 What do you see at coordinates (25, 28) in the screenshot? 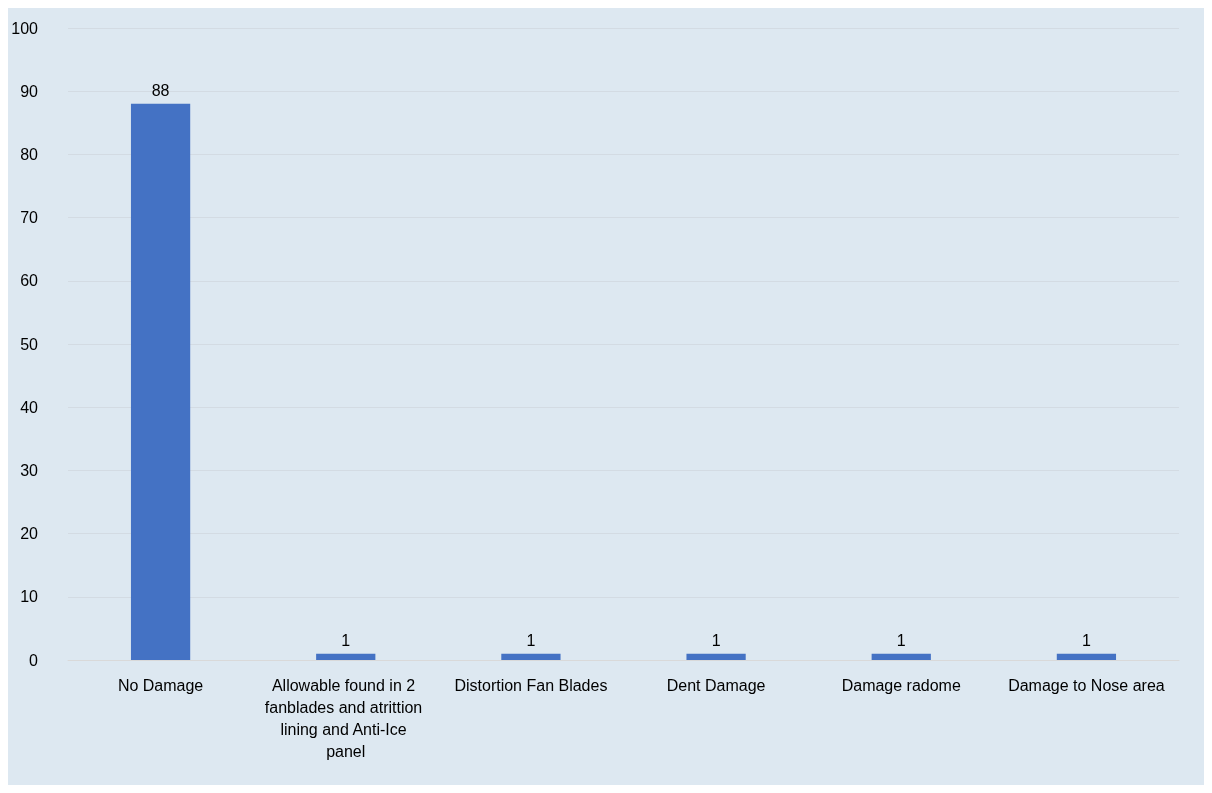
I see `y-tick-label: 100` at bounding box center [25, 28].